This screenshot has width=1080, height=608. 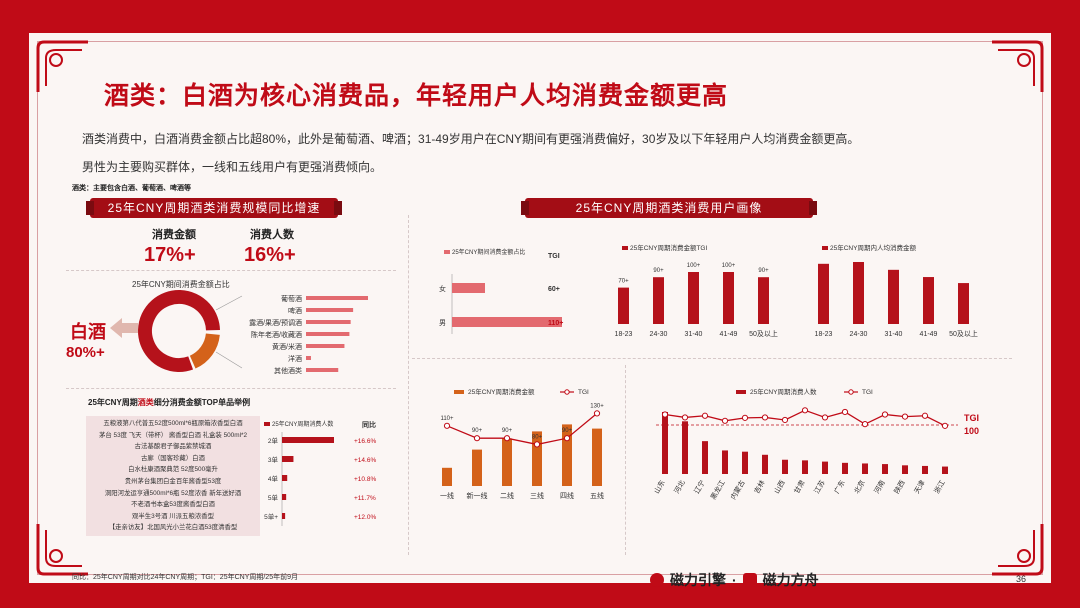 I want to click on donut-category-label: 陈年老酒/收藏酒, so click(x=276, y=334).